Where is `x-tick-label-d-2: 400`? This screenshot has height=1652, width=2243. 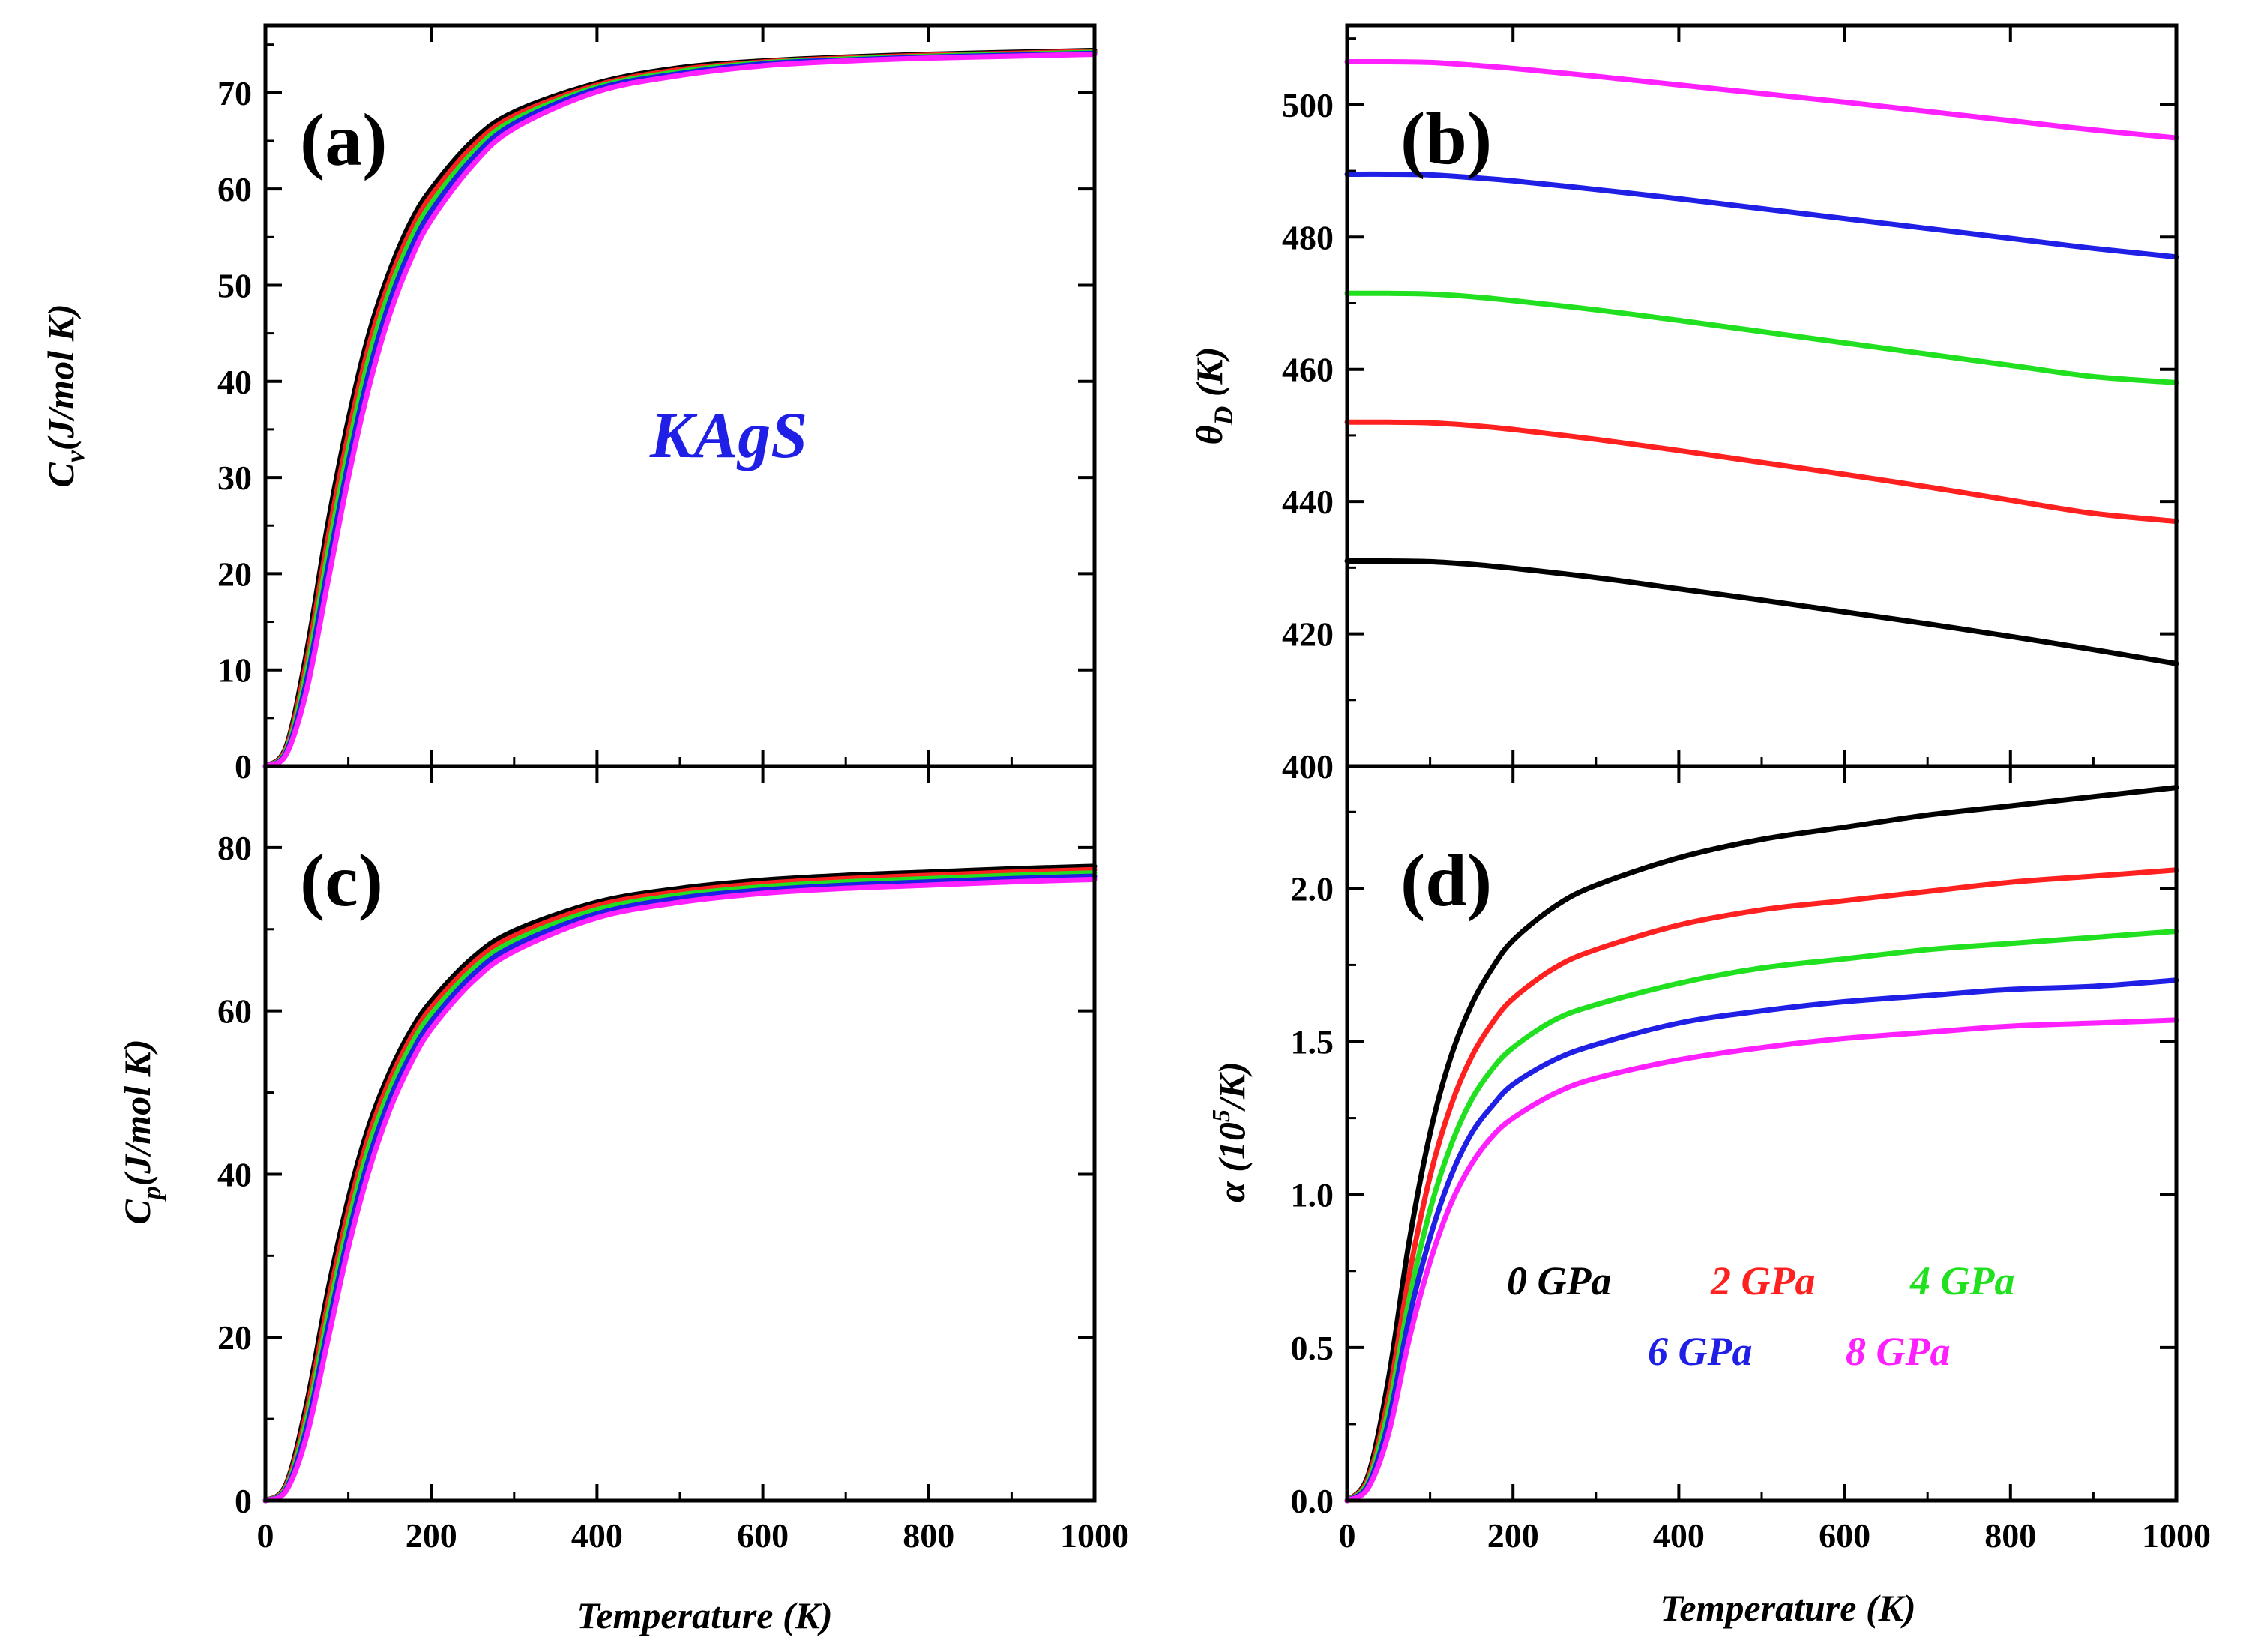
x-tick-label-d-2: 400 is located at coordinates (1679, 1535).